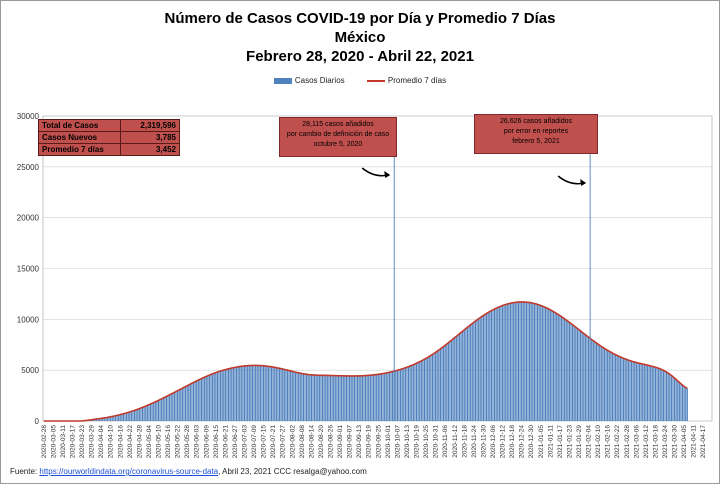  What do you see at coordinates (53, 442) in the screenshot?
I see `x-tick-label: 2020-03-05` at bounding box center [53, 442].